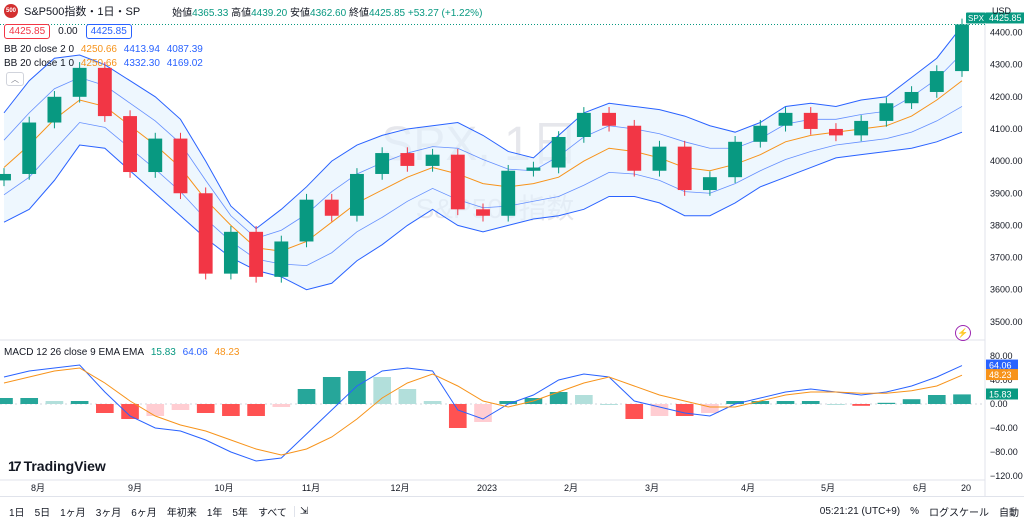 Image resolution: width=1024 pixels, height=525 pixels. Describe the element at coordinates (103, 63) in the screenshot. I see `bb1-legend: BB 20 close 1 0 4250.66 4332.30 4169.02` at that location.